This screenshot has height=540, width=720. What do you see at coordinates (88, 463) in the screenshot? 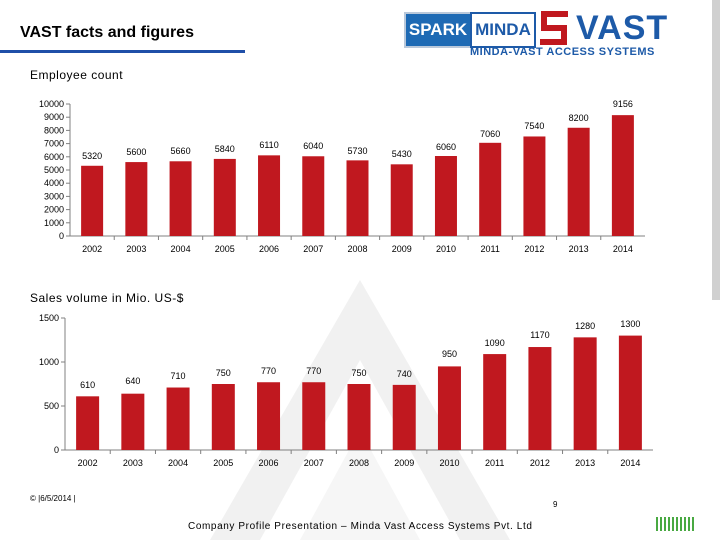
I see `sales-category-label: 2002` at bounding box center [88, 463].